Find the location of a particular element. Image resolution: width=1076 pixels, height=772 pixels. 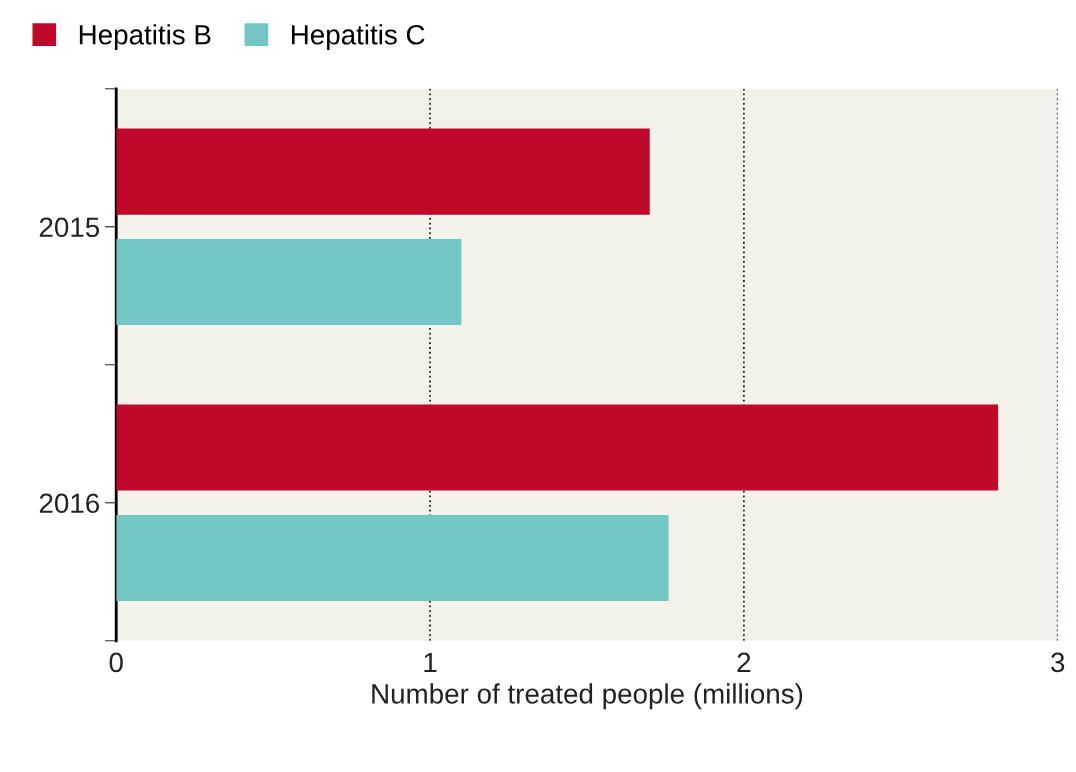

y-tick-label: 2015 is located at coordinates (69, 227).